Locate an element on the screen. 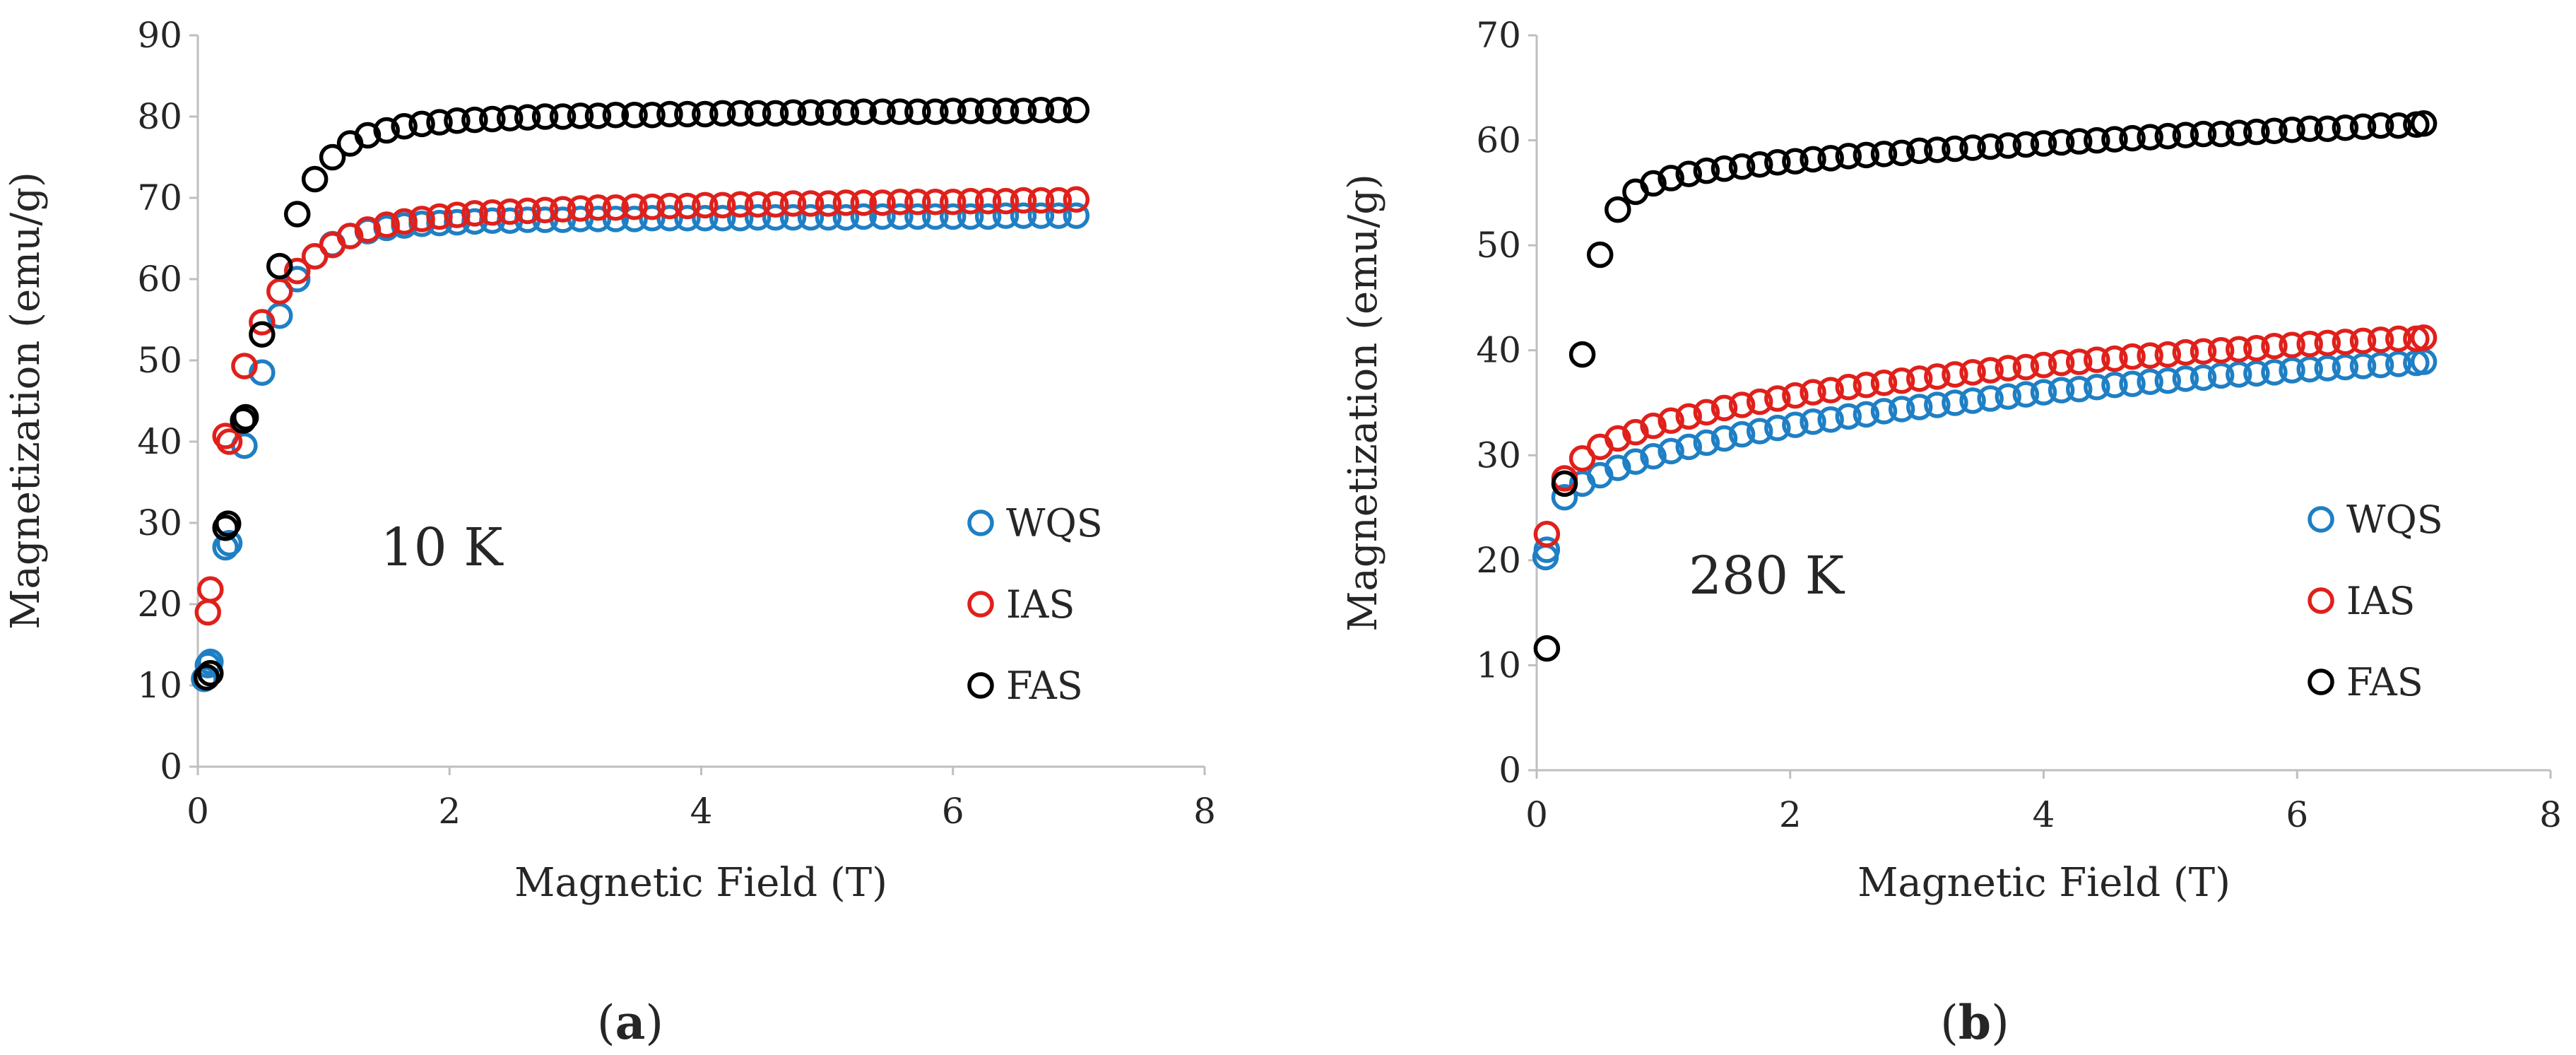  panel-label: (a) is located at coordinates (630, 1023).